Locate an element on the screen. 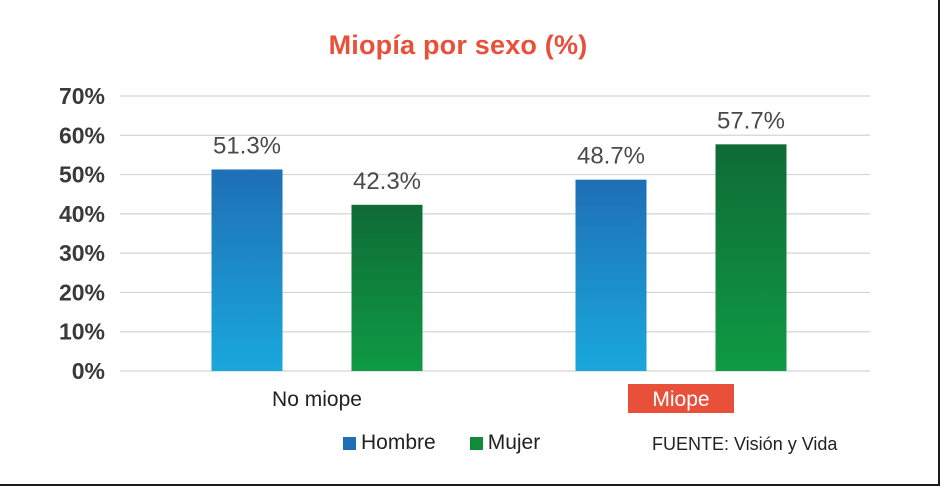 The width and height of the screenshot is (948, 500). y-tick-label: 40% is located at coordinates (82, 214).